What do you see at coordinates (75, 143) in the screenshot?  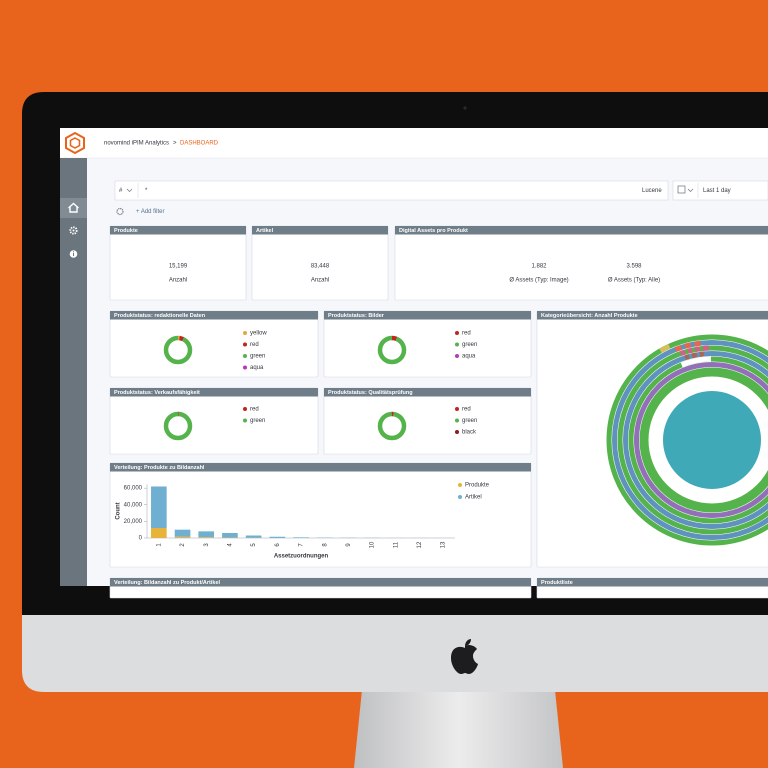 I see `app-logo` at bounding box center [75, 143].